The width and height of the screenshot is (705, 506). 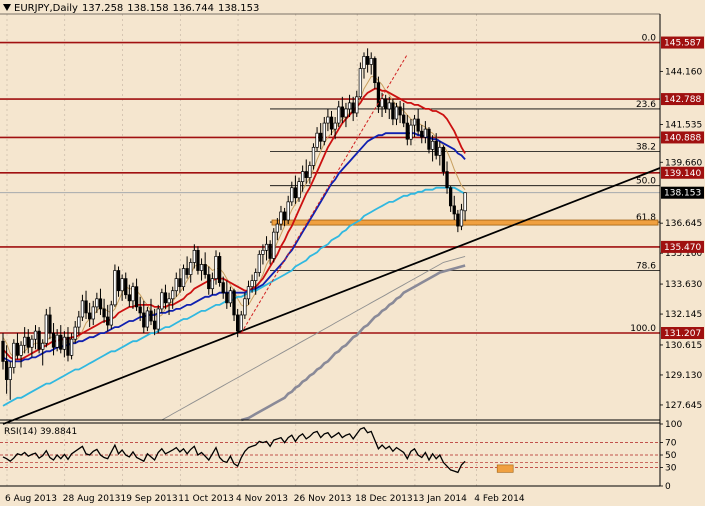 I want to click on y-tick-label: 129.130, so click(x=683, y=376).